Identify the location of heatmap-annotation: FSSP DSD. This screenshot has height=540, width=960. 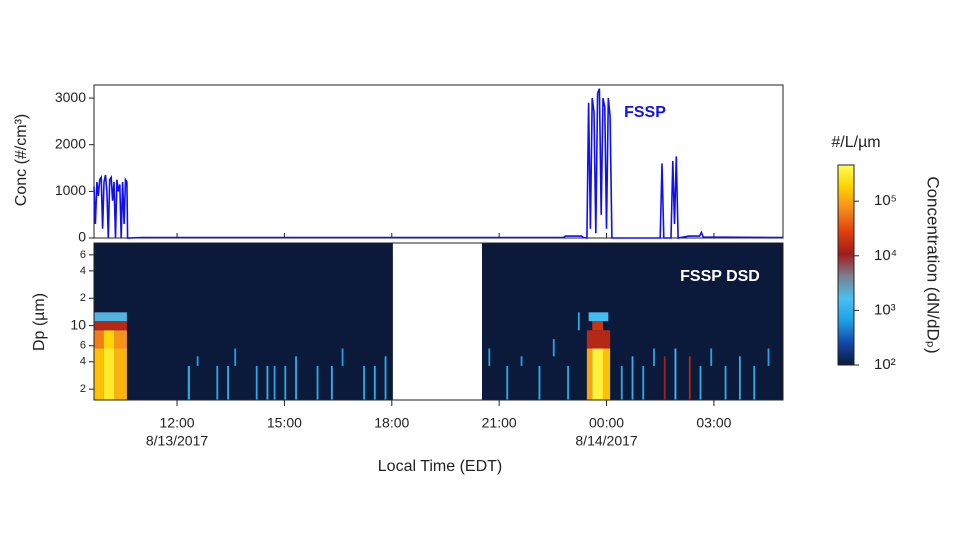
(720, 276).